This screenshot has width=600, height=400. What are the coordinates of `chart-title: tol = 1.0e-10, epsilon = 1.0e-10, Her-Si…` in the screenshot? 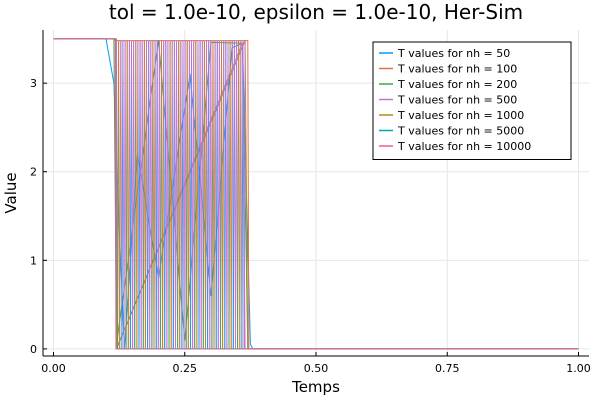 It's located at (316, 12).